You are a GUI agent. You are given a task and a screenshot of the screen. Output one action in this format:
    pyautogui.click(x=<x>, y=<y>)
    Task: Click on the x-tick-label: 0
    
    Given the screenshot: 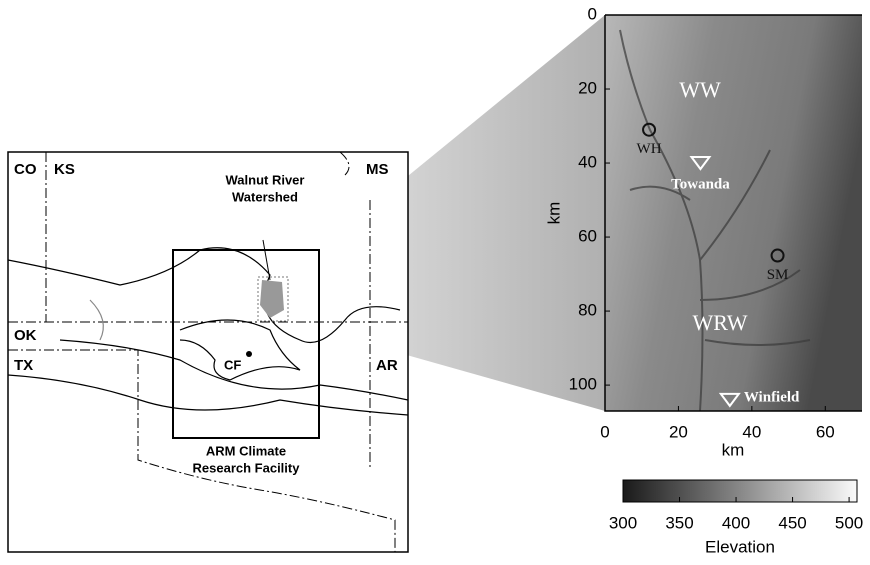 What is the action you would take?
    pyautogui.click(x=604, y=431)
    